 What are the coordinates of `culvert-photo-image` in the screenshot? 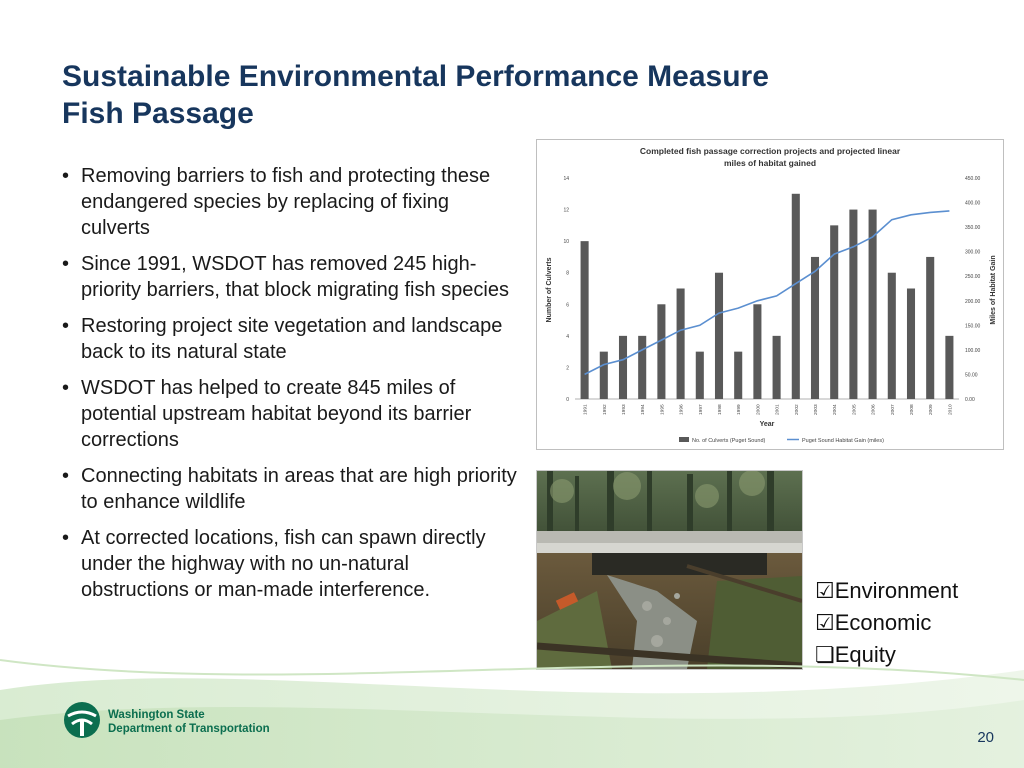 It's located at (669, 570).